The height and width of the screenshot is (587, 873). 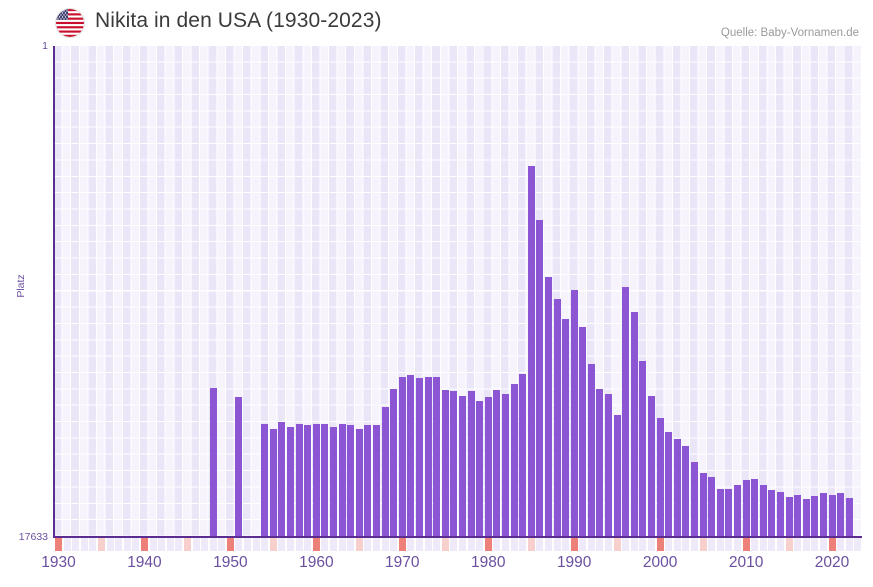 I want to click on bar-1954, so click(x=265, y=480).